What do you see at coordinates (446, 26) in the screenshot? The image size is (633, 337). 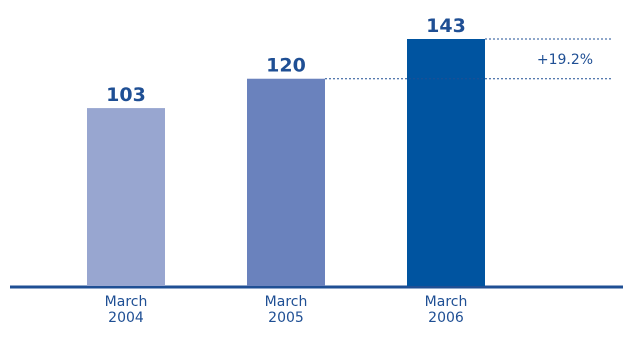 I see `value-label-3: 143` at bounding box center [446, 26].